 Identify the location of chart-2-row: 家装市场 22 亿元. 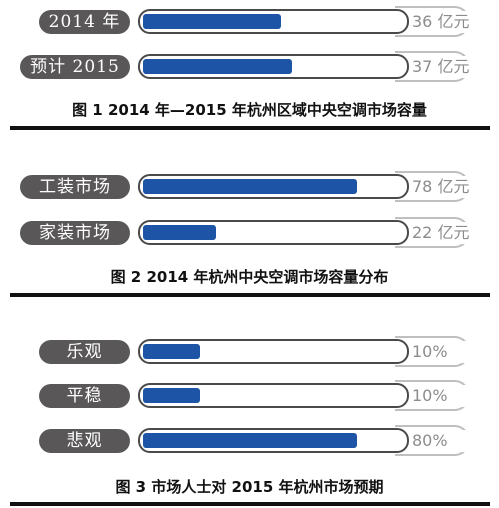
(249, 233).